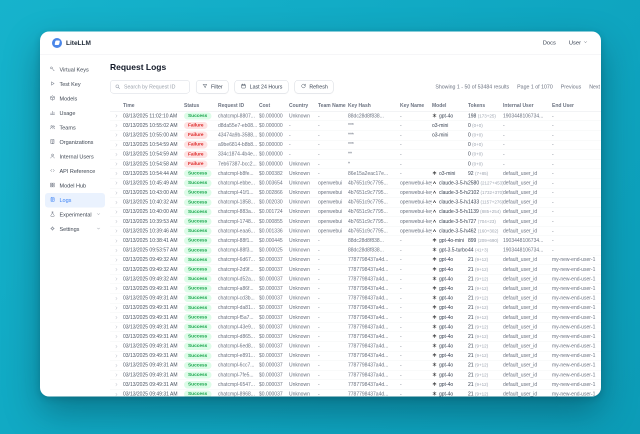 This screenshot has height=434, width=640. I want to click on sidebar-item-virtual-keys: Virtual Keys, so click(75, 70).